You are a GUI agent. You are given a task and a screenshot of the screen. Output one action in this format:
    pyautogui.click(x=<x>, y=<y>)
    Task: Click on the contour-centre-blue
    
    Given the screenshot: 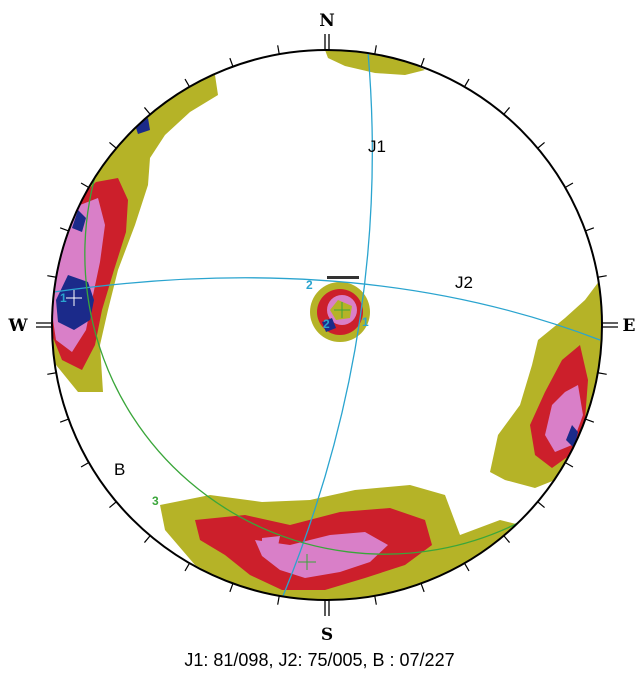 What is the action you would take?
    pyautogui.click(x=329, y=325)
    